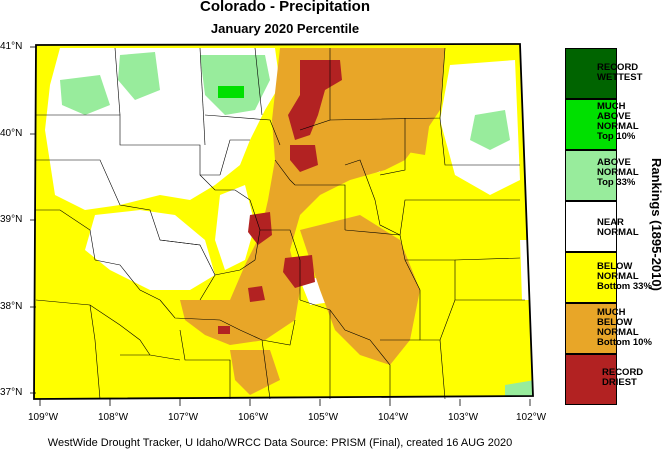 The height and width of the screenshot is (453, 671). Describe the element at coordinates (393, 417) in the screenshot. I see `lon-tick-104: 104°W` at that location.